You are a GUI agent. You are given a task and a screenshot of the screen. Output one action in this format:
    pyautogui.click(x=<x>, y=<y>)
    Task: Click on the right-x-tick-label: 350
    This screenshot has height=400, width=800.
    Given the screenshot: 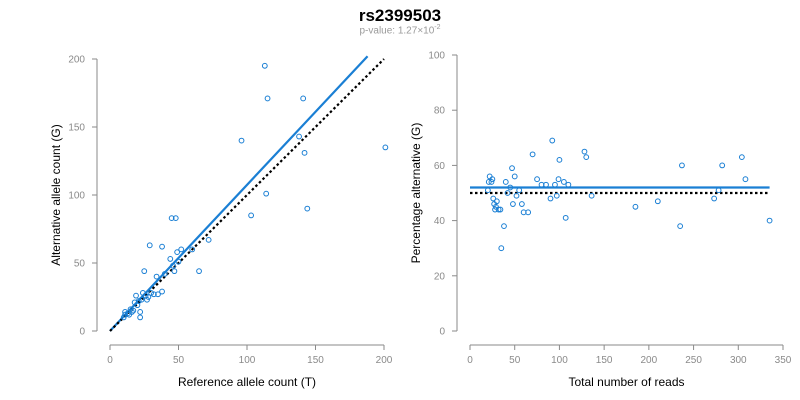 What is the action you would take?
    pyautogui.click(x=783, y=360)
    